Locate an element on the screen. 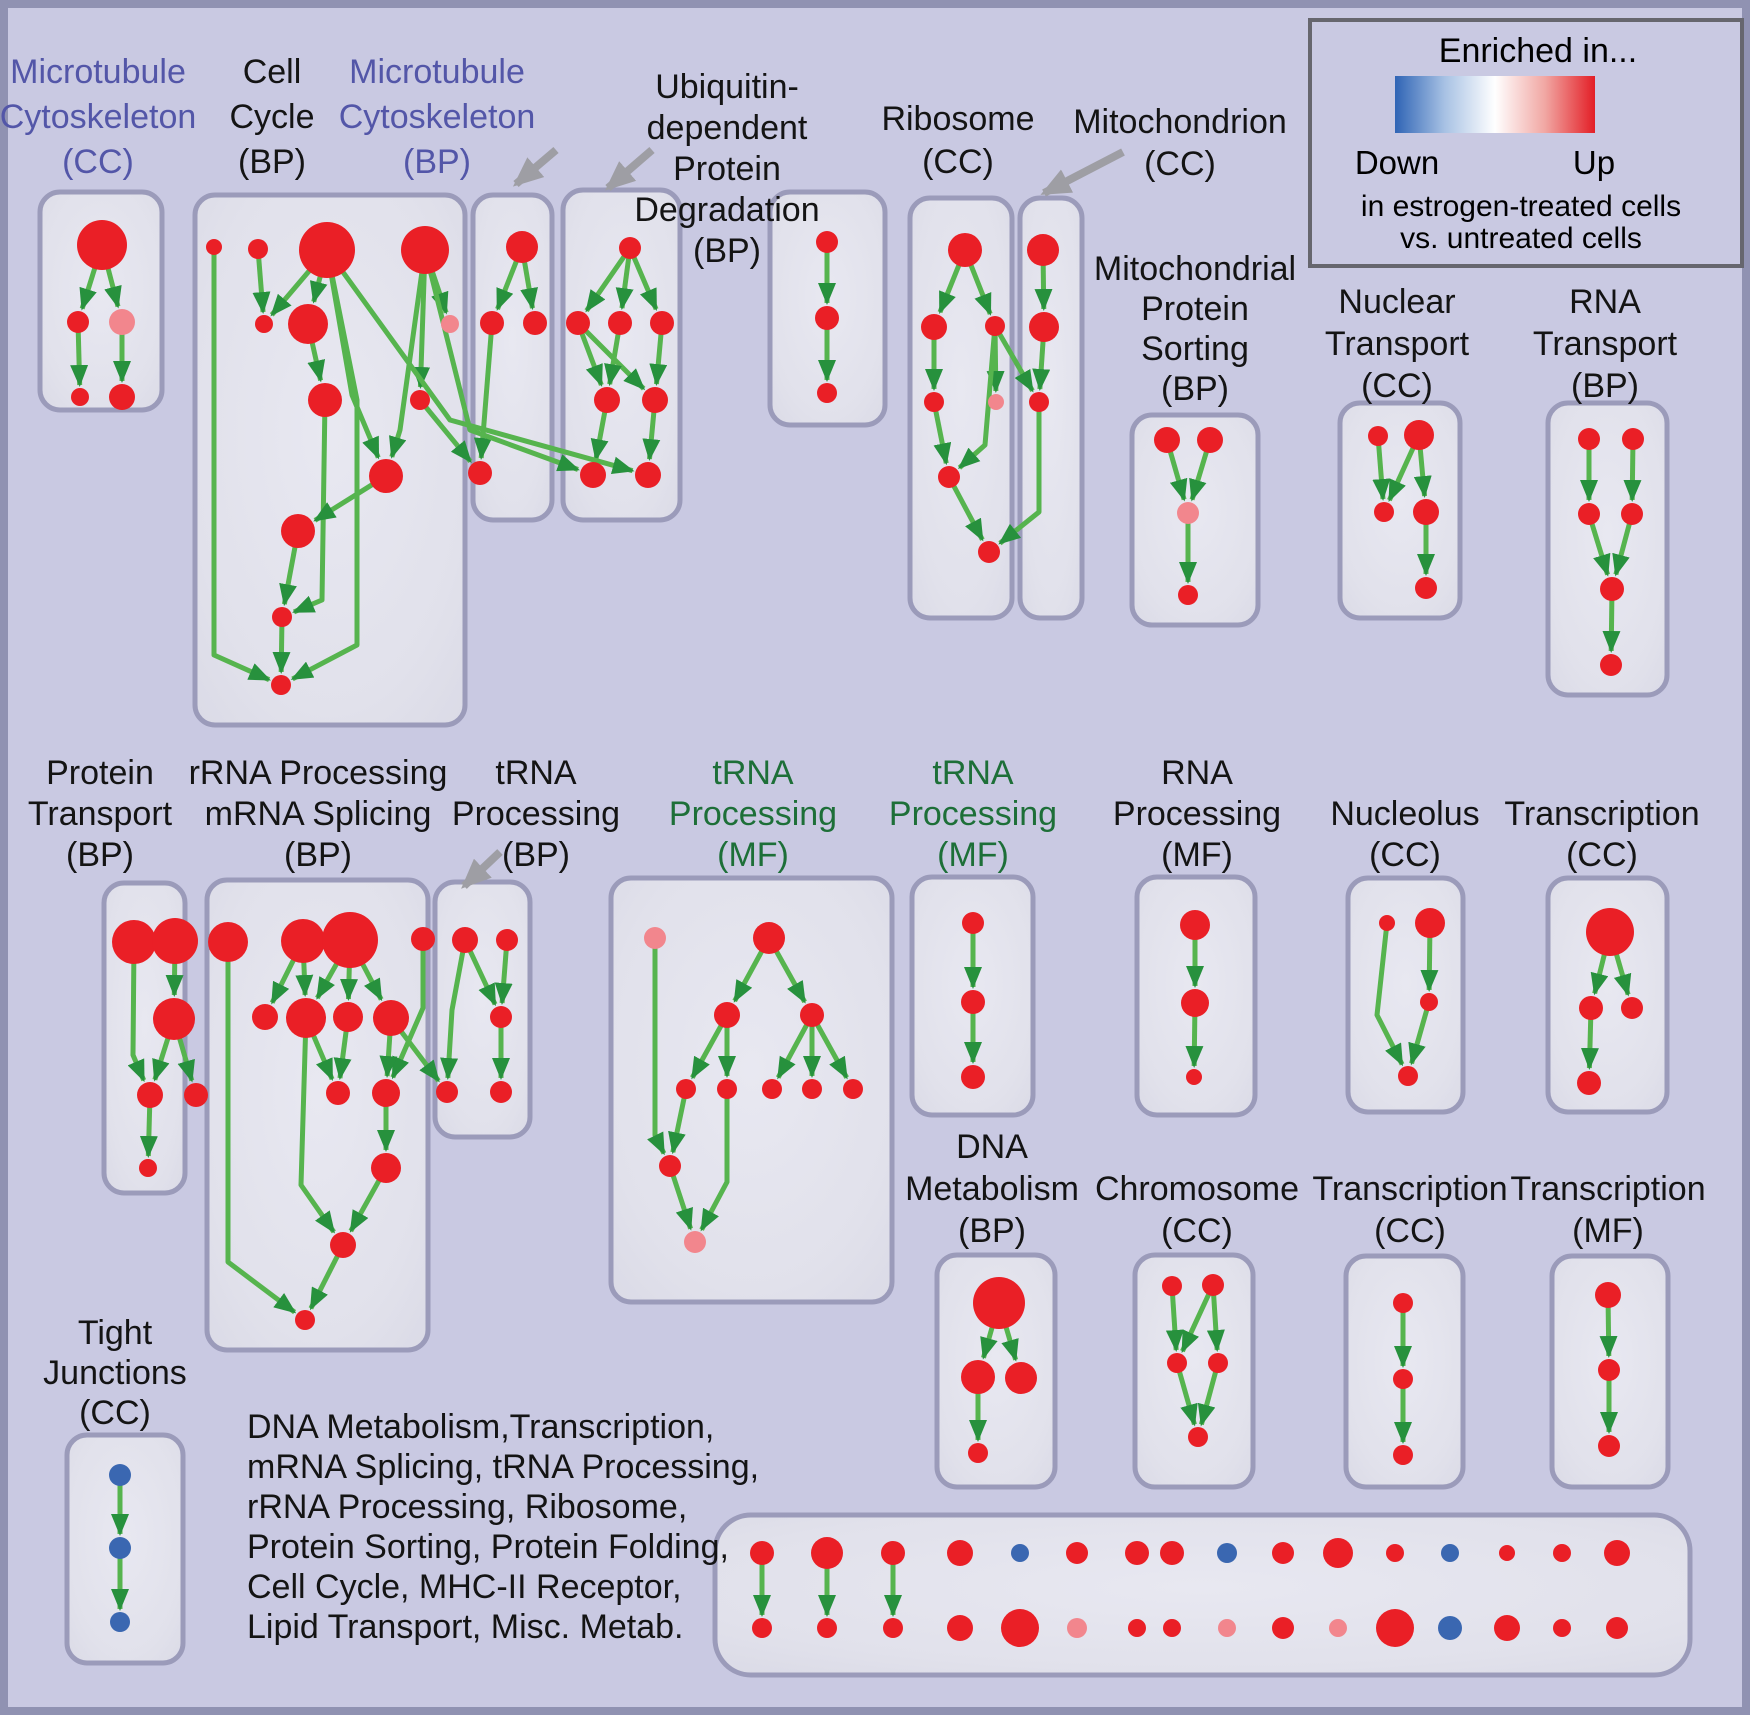 The height and width of the screenshot is (1715, 1750). legend-down-label: Down is located at coordinates (1397, 162).